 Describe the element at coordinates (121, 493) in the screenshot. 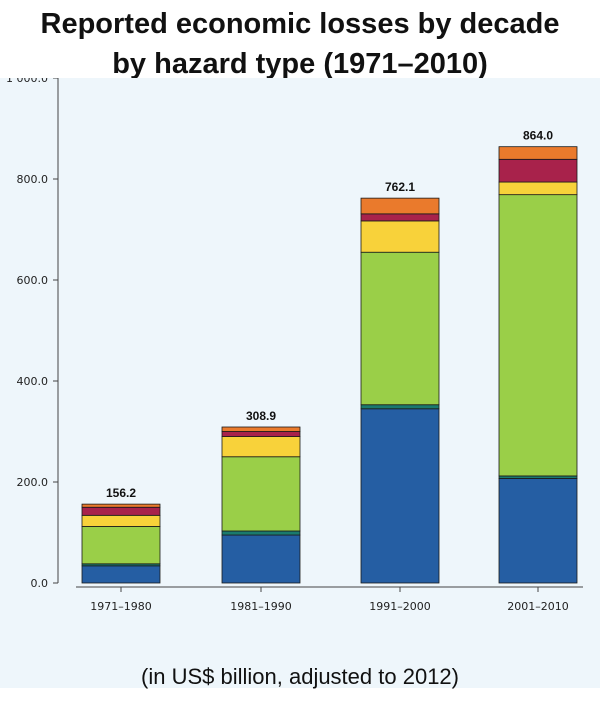

I see `bar-total-label: 156.2` at that location.